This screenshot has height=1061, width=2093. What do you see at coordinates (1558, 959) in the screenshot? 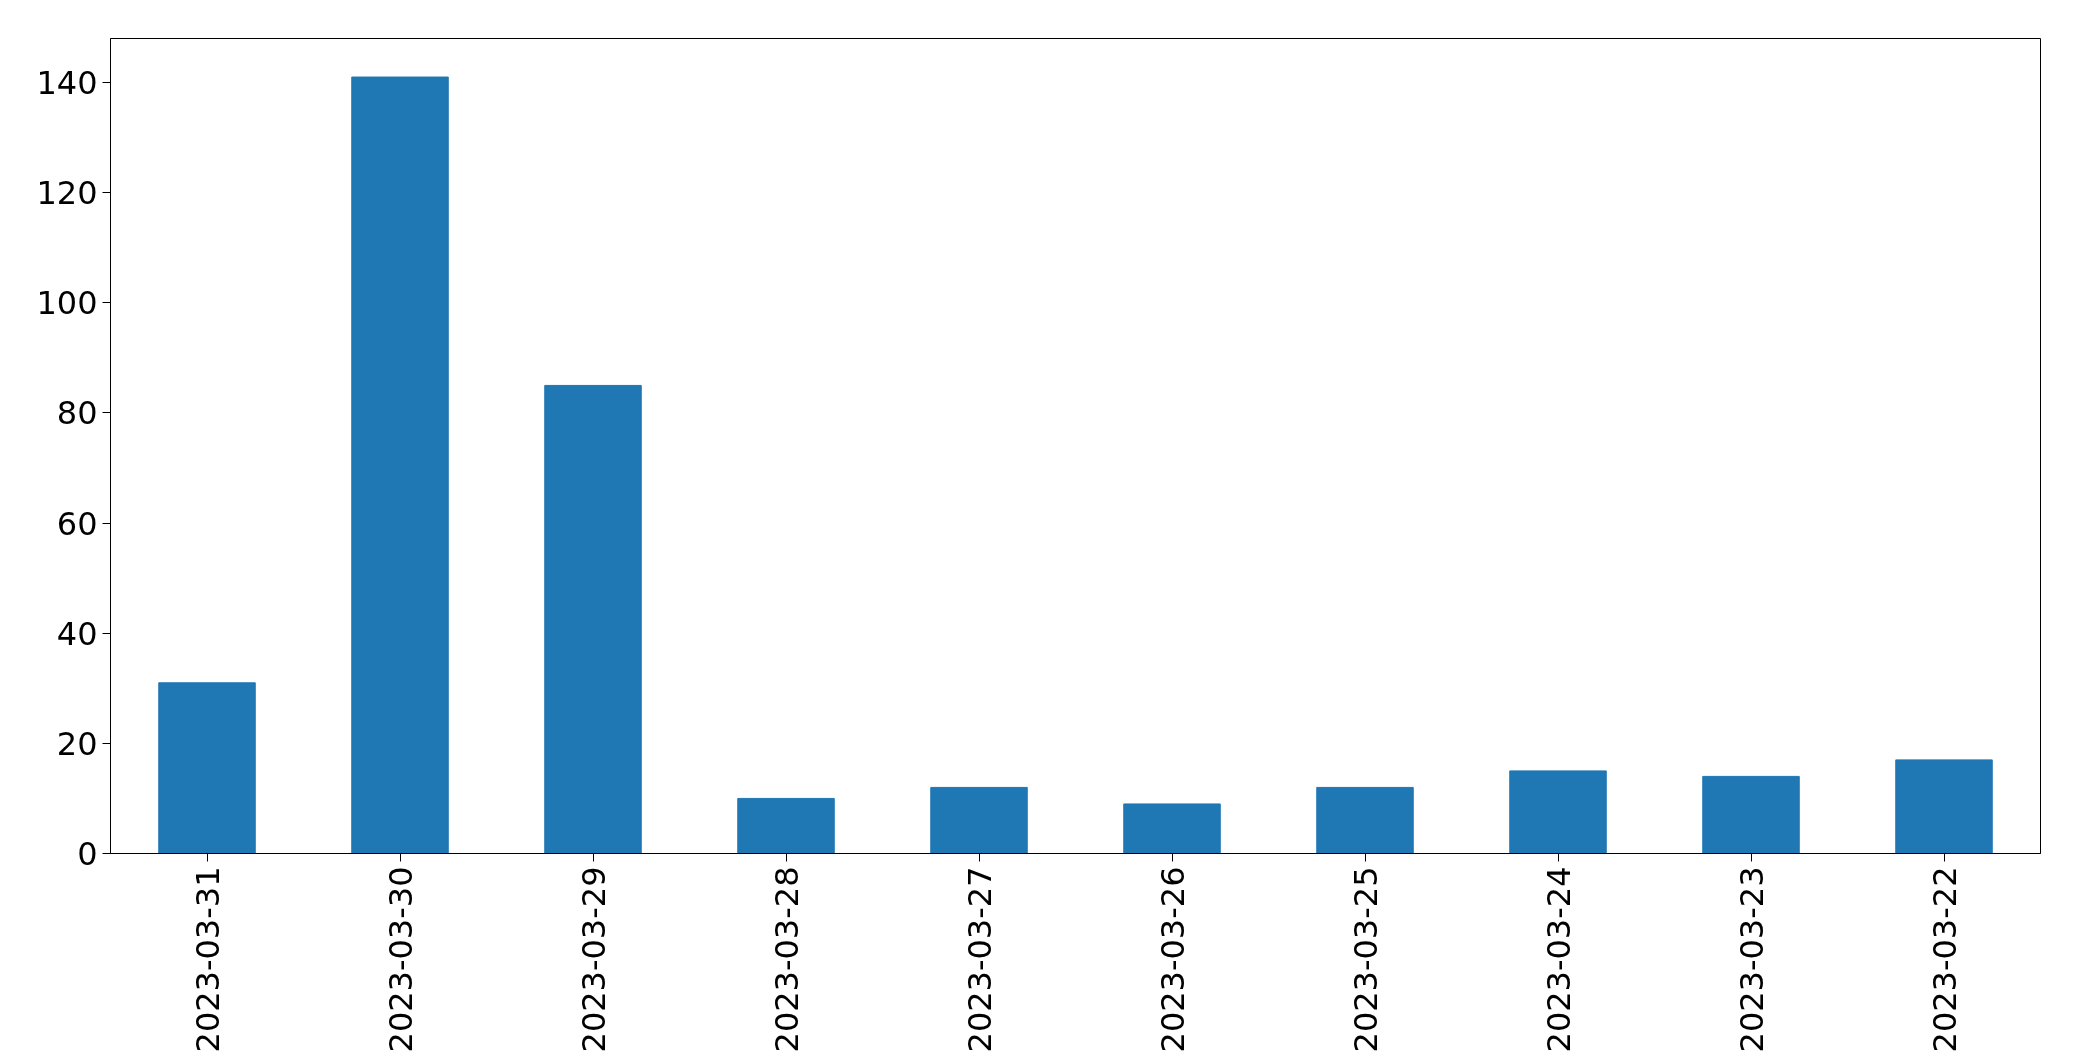
I see `x-tick-label: 2023-03-24` at bounding box center [1558, 959].